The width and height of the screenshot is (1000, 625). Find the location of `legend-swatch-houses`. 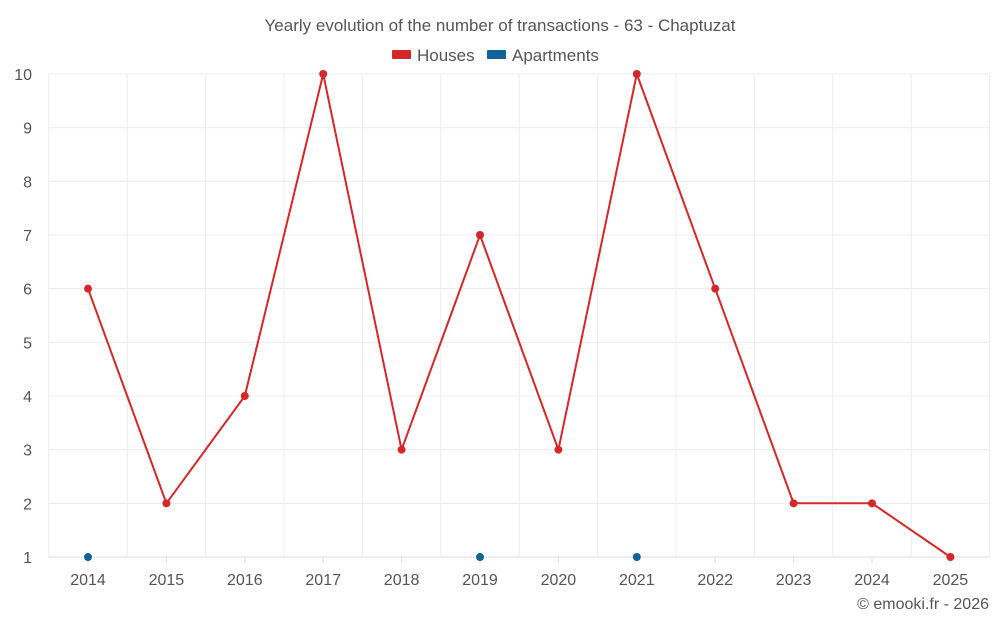

legend-swatch-houses is located at coordinates (401, 54).